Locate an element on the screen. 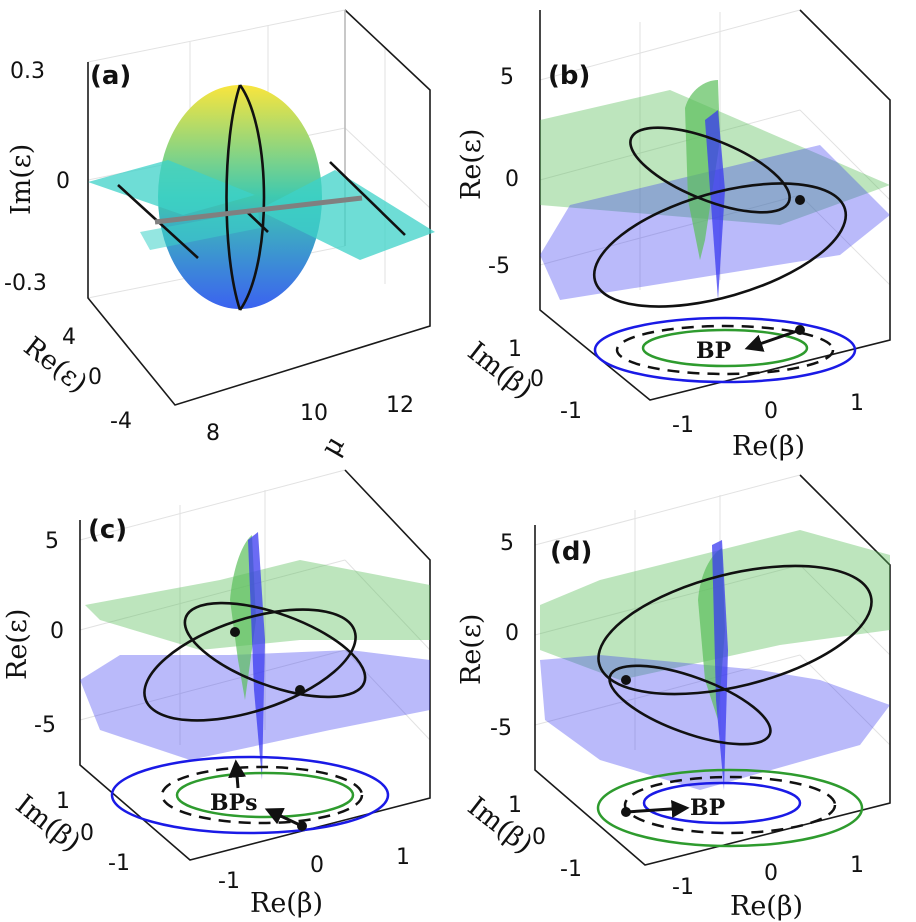  panel-d-ring-dashed is located at coordinates (730, 805).